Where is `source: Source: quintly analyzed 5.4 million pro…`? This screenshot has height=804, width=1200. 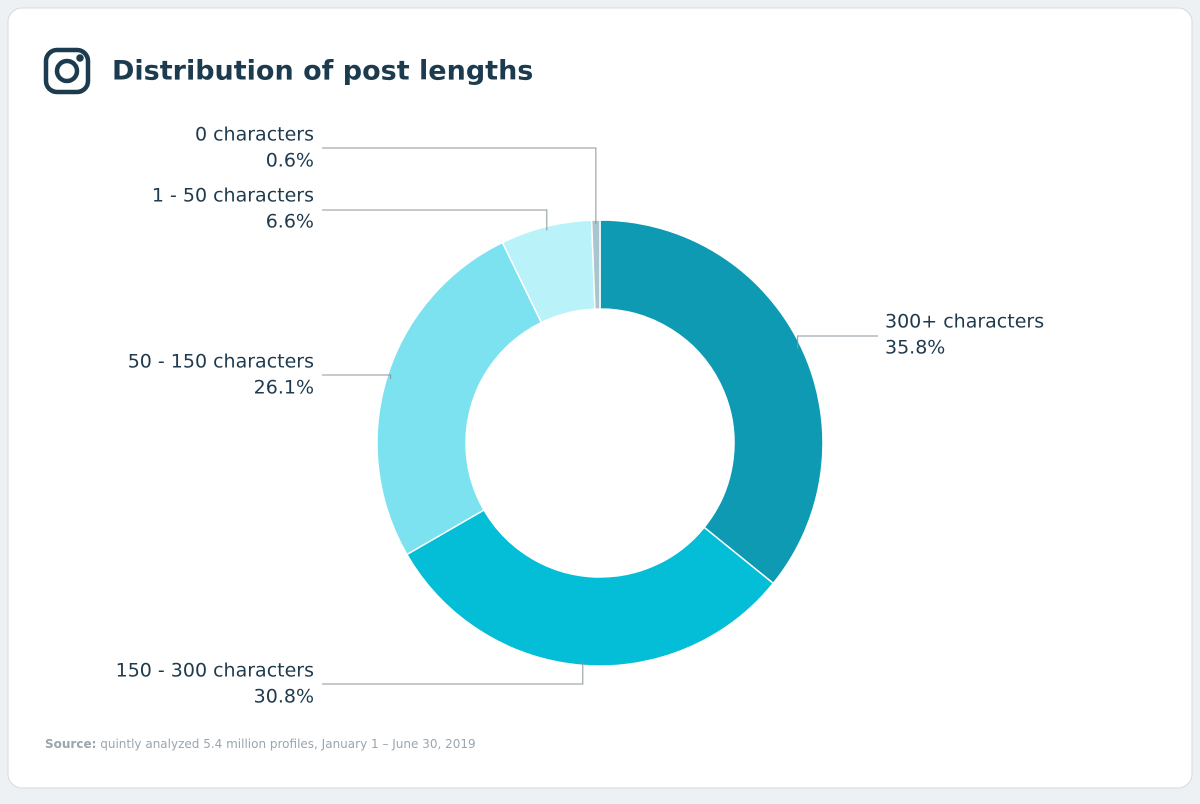
source: Source: quintly analyzed 5.4 million pro… is located at coordinates (260, 744).